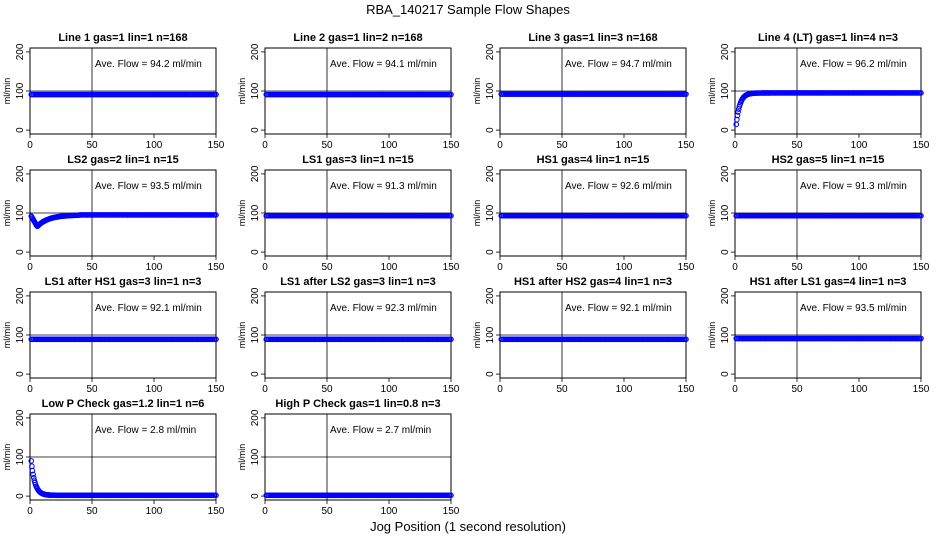 Image resolution: width=936 pixels, height=540 pixels. Describe the element at coordinates (358, 282) in the screenshot. I see `panel-title: LS1 after LS2 gas=3 lin=1 n=3` at that location.